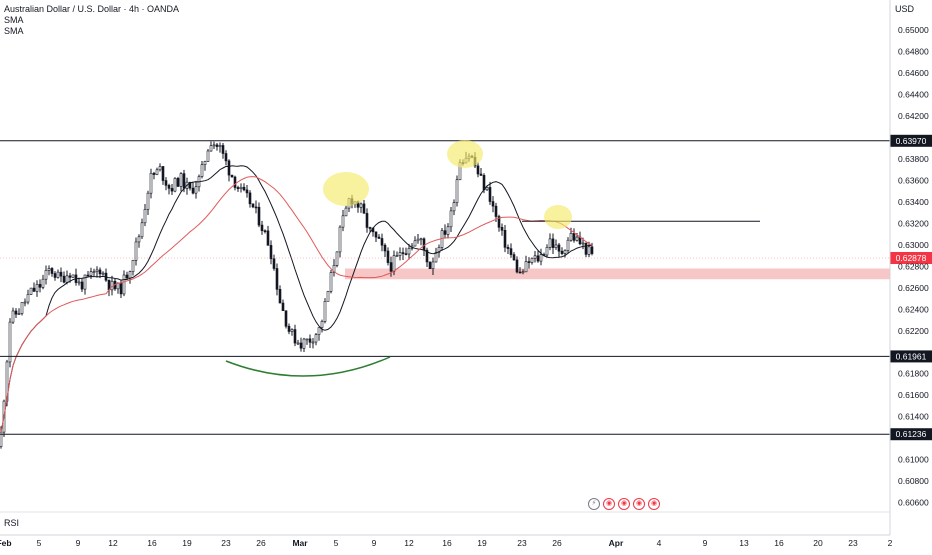  I want to click on level-price-label: 0.61961, so click(911, 356).